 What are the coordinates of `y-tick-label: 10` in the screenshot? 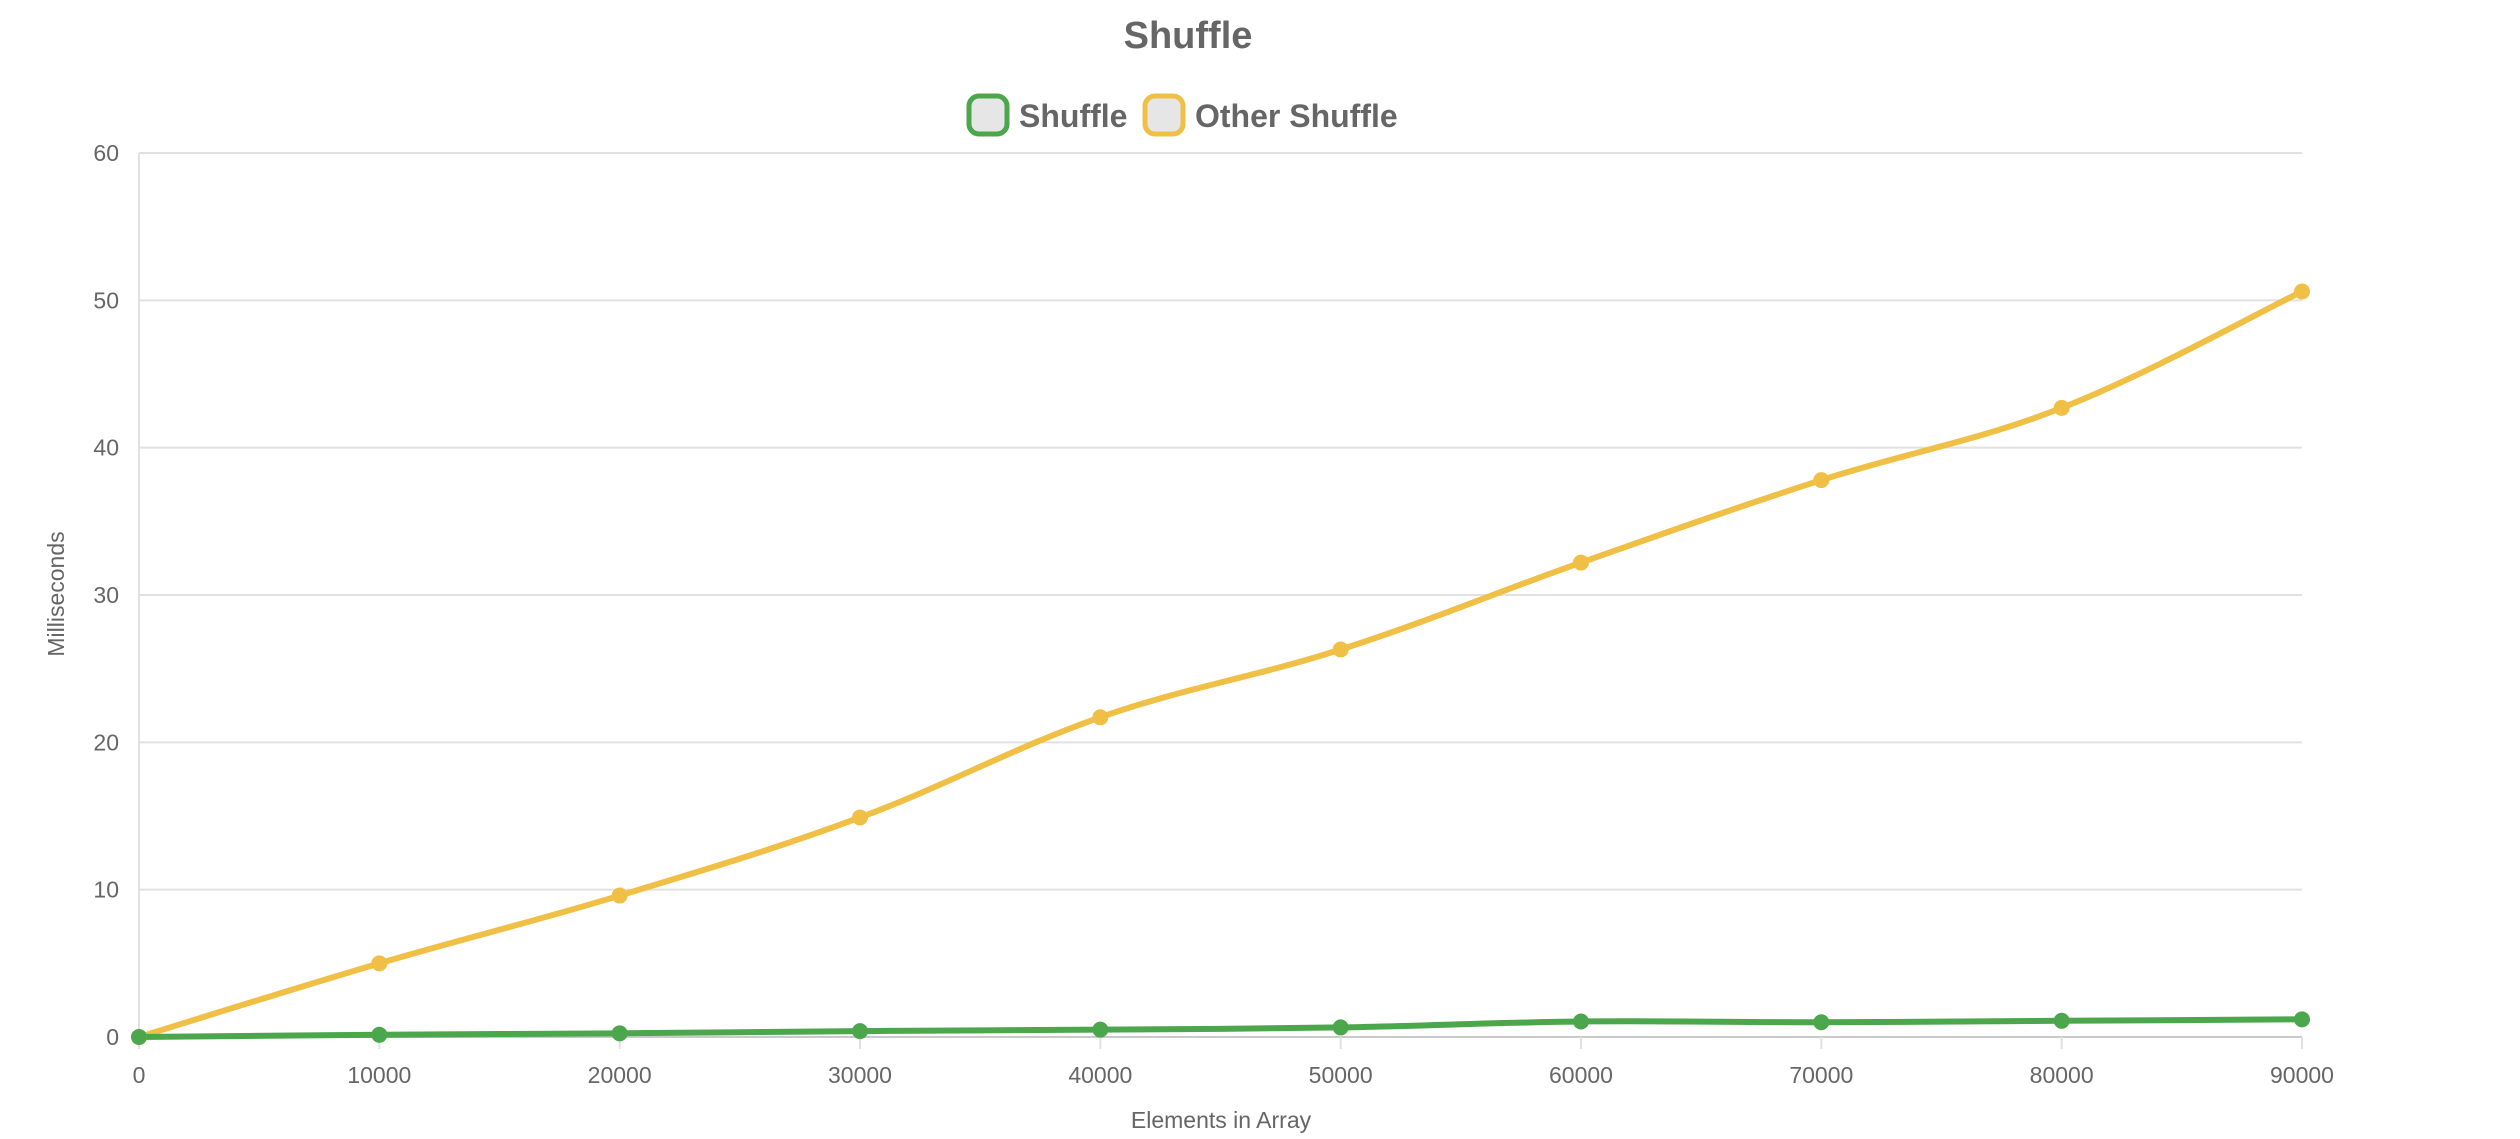 It's located at (106, 890).